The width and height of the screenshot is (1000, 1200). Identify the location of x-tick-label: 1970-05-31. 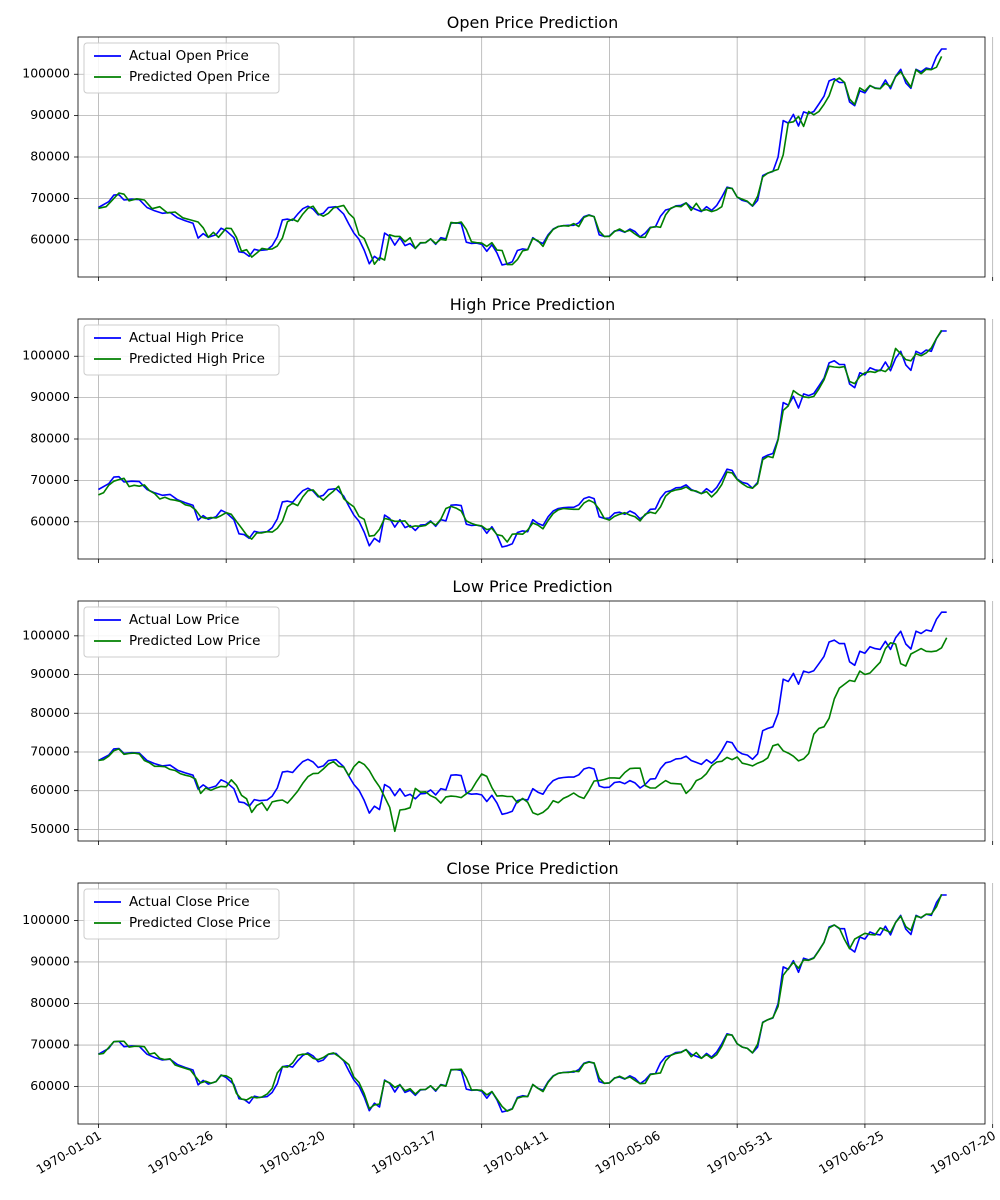
(739, 1152).